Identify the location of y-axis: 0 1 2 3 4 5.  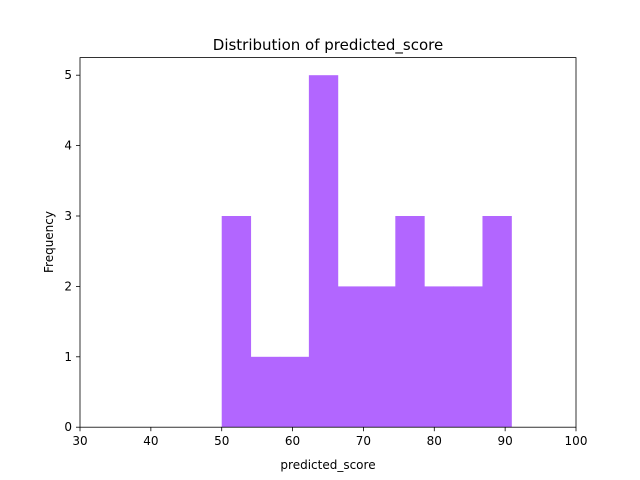
(72, 251).